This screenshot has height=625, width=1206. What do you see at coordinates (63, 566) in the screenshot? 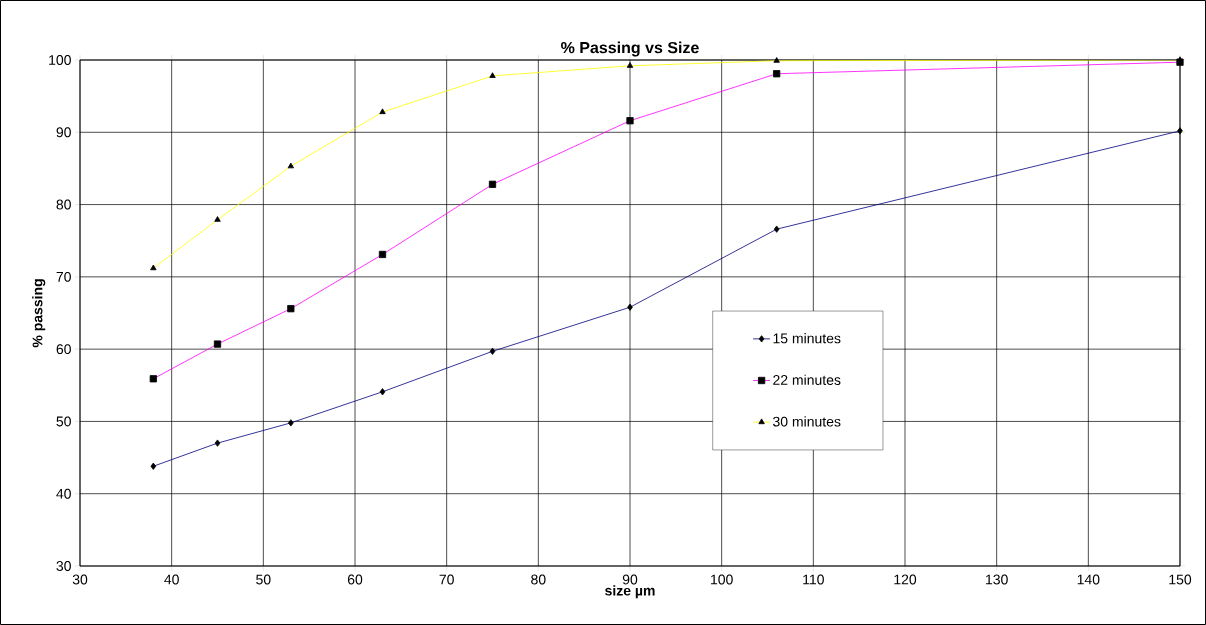
I see `y-tick-label: 30` at bounding box center [63, 566].